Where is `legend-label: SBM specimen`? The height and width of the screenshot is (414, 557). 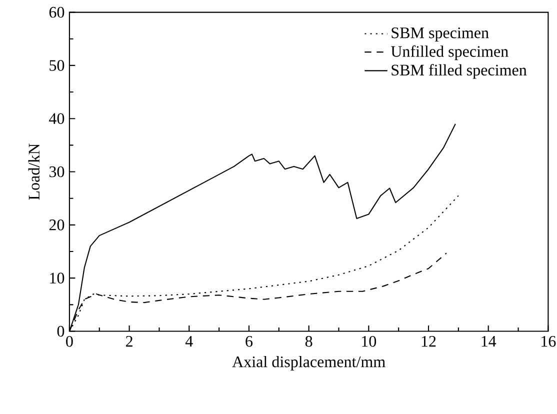 legend-label: SBM specimen is located at coordinates (440, 34).